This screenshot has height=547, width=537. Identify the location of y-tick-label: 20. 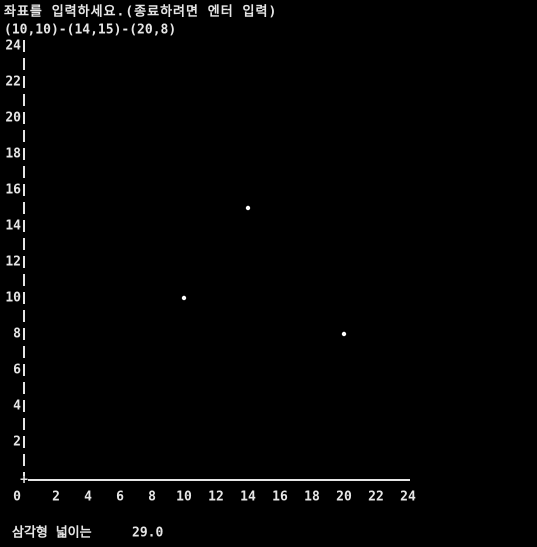
(13, 118).